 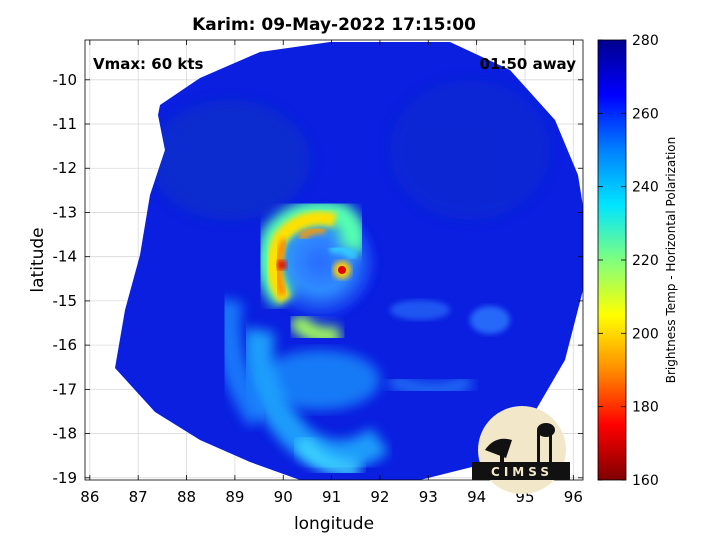 I want to click on colorbar-tick-label: 260, so click(x=645, y=114).